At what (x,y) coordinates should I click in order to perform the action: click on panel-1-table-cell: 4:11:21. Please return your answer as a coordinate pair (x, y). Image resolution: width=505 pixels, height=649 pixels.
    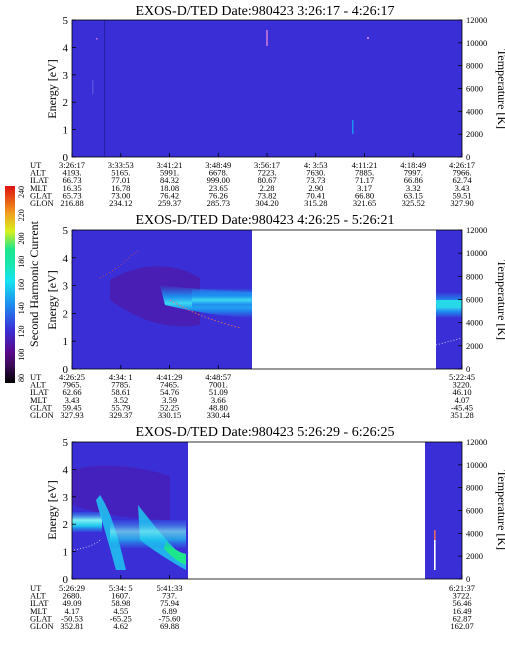
    Looking at the image, I should click on (365, 165).